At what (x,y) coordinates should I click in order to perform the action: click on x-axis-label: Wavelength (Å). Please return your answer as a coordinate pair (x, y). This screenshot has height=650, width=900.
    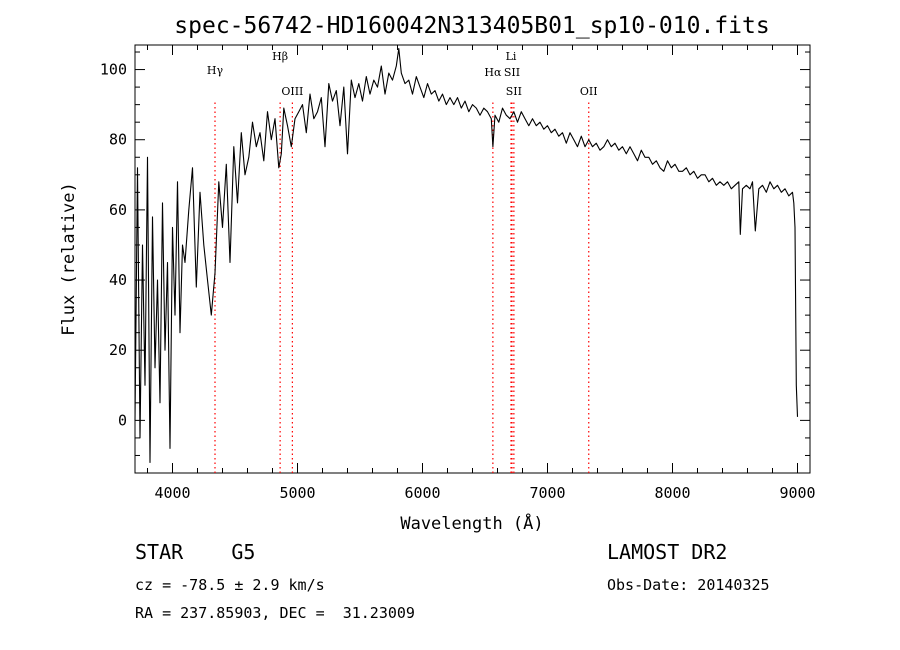
    Looking at the image, I should click on (471, 523).